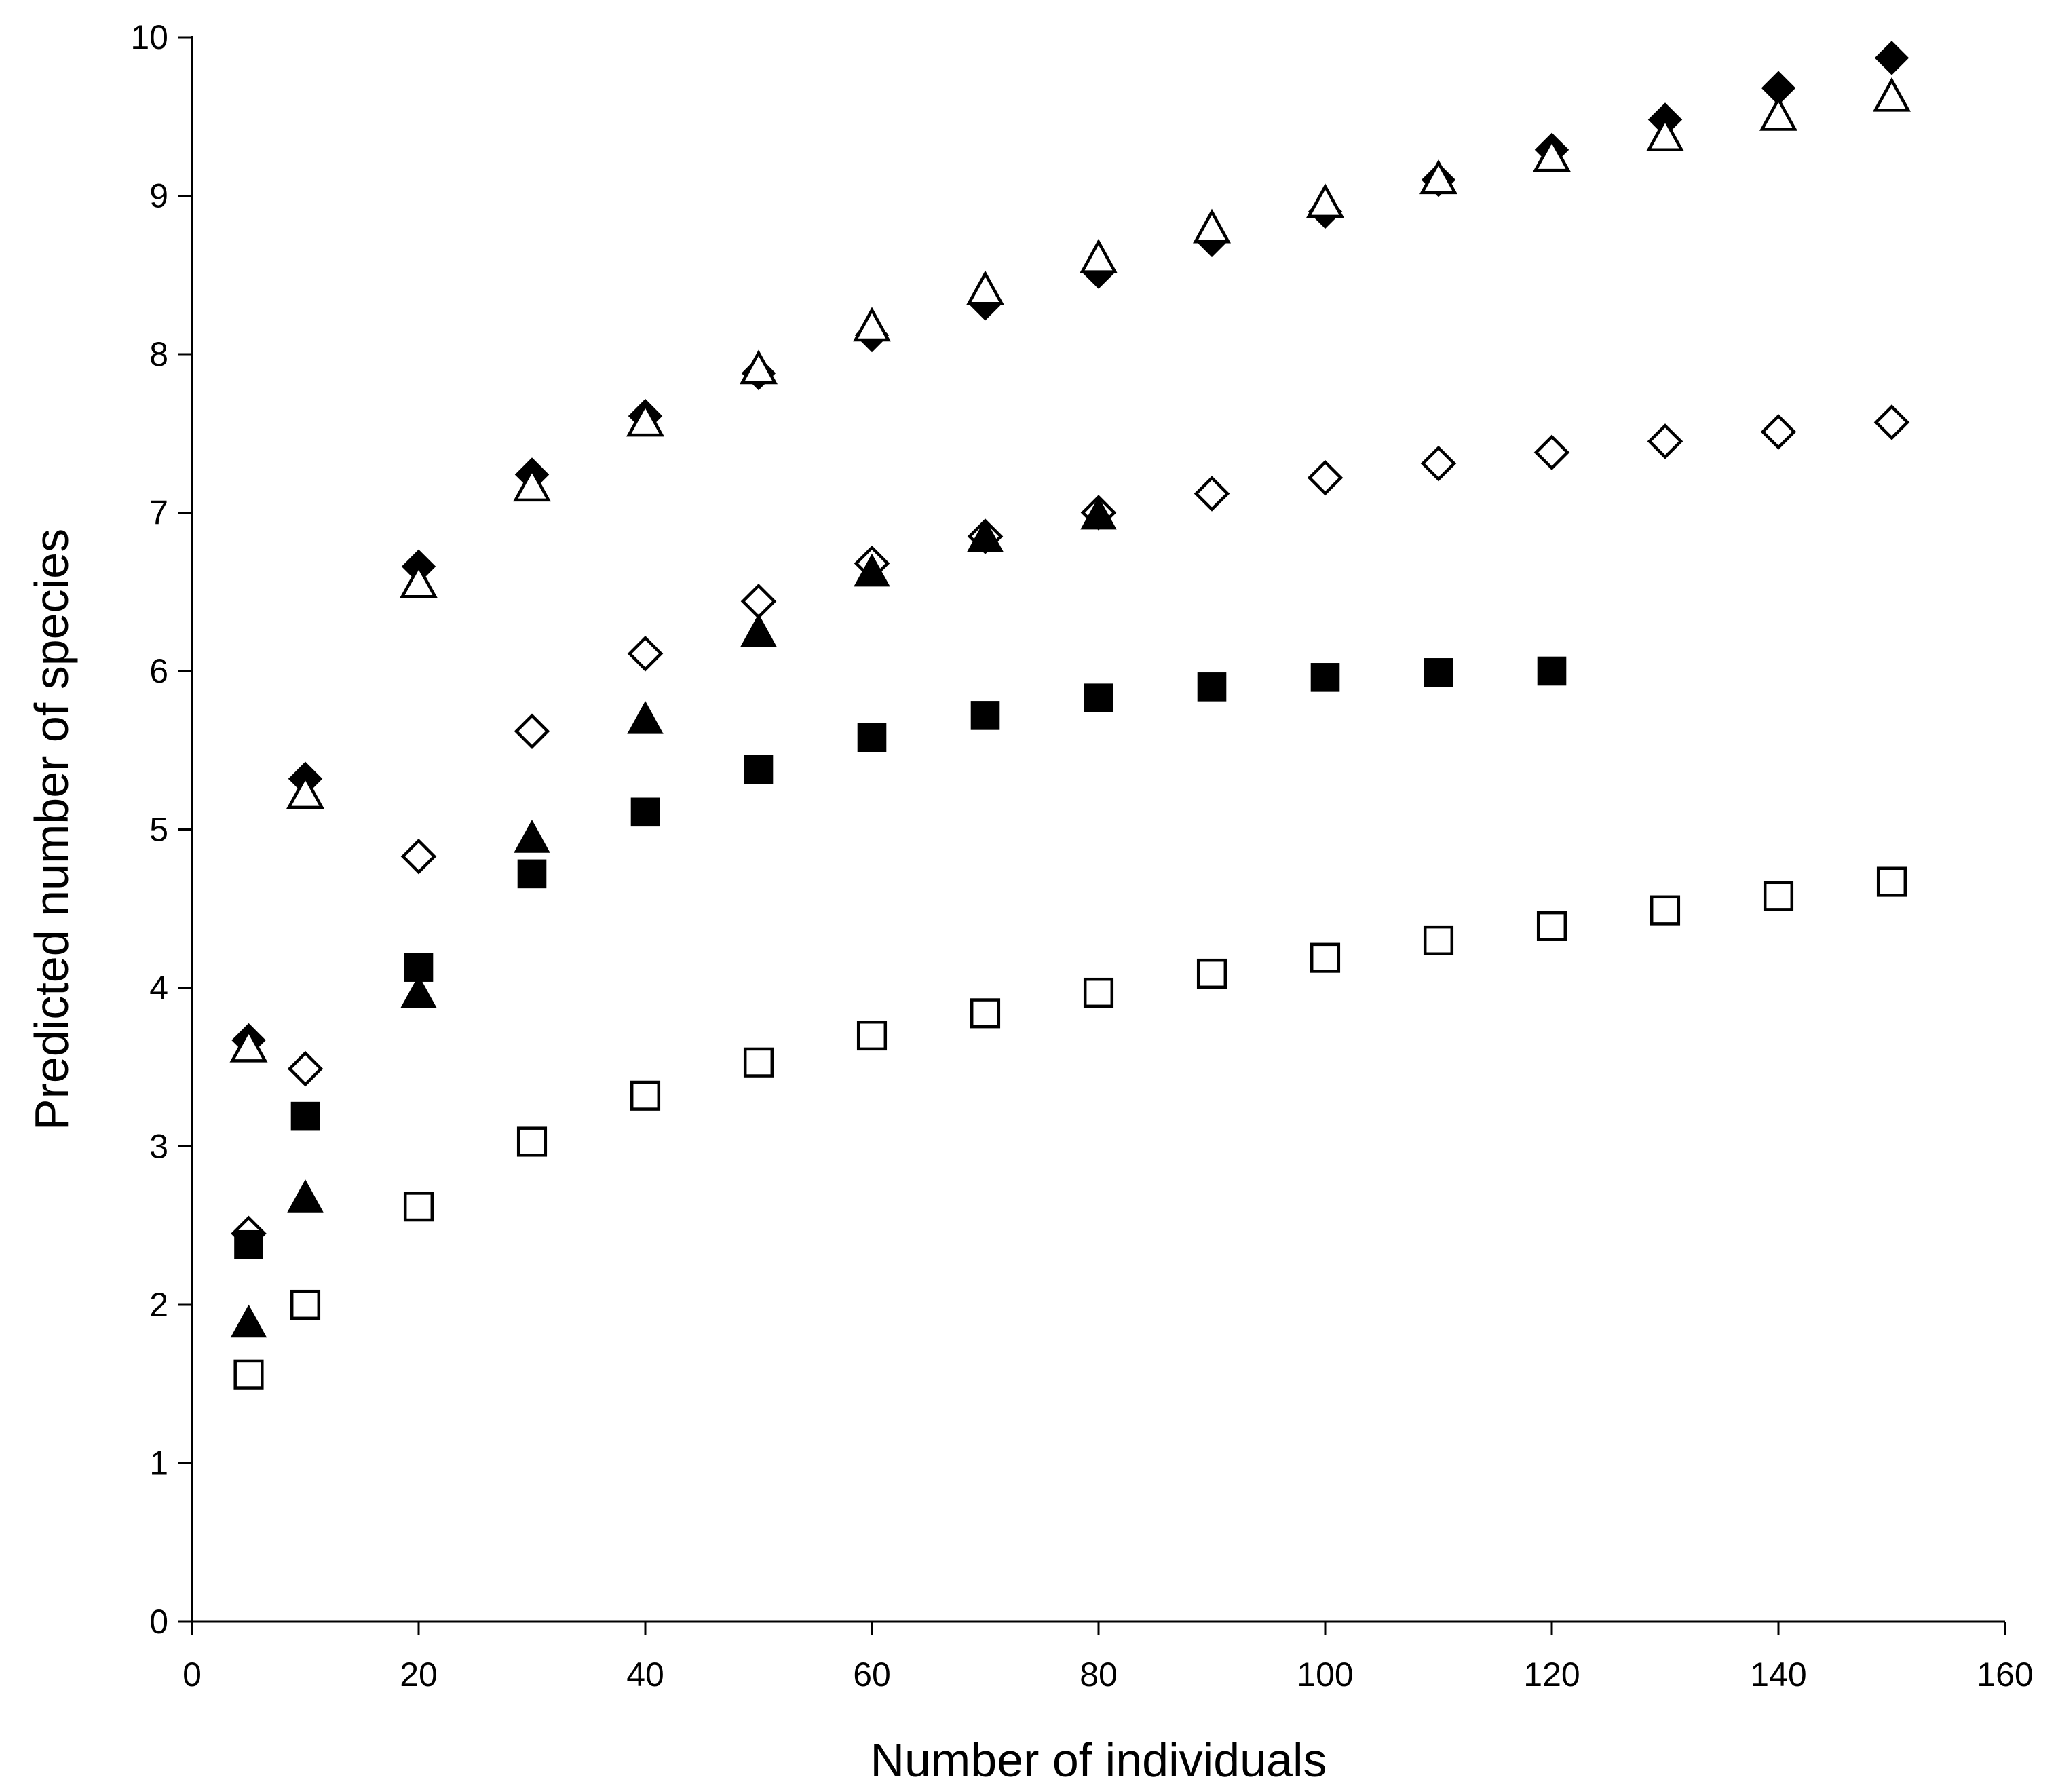  Describe the element at coordinates (2005, 1675) in the screenshot. I see `x-tick-label: 160` at that location.